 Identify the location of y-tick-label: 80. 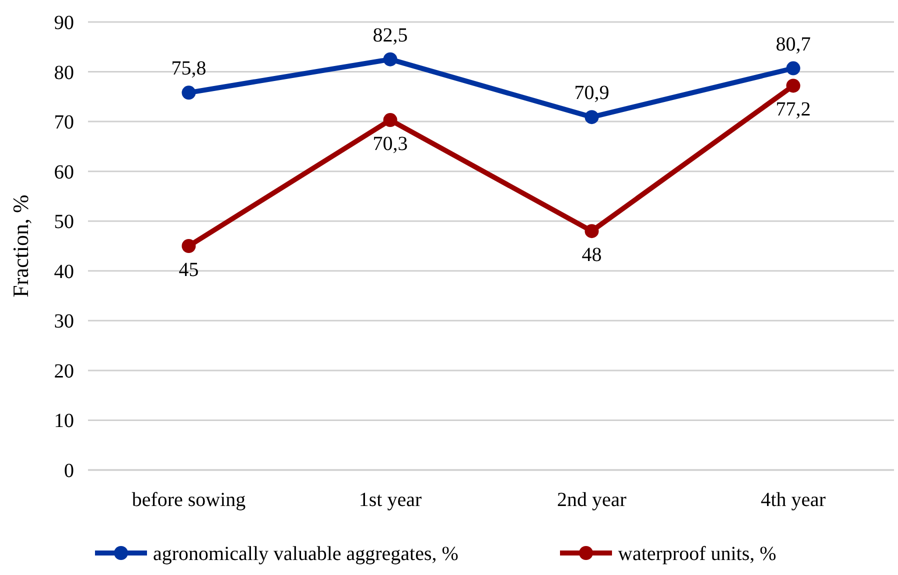
(64, 73).